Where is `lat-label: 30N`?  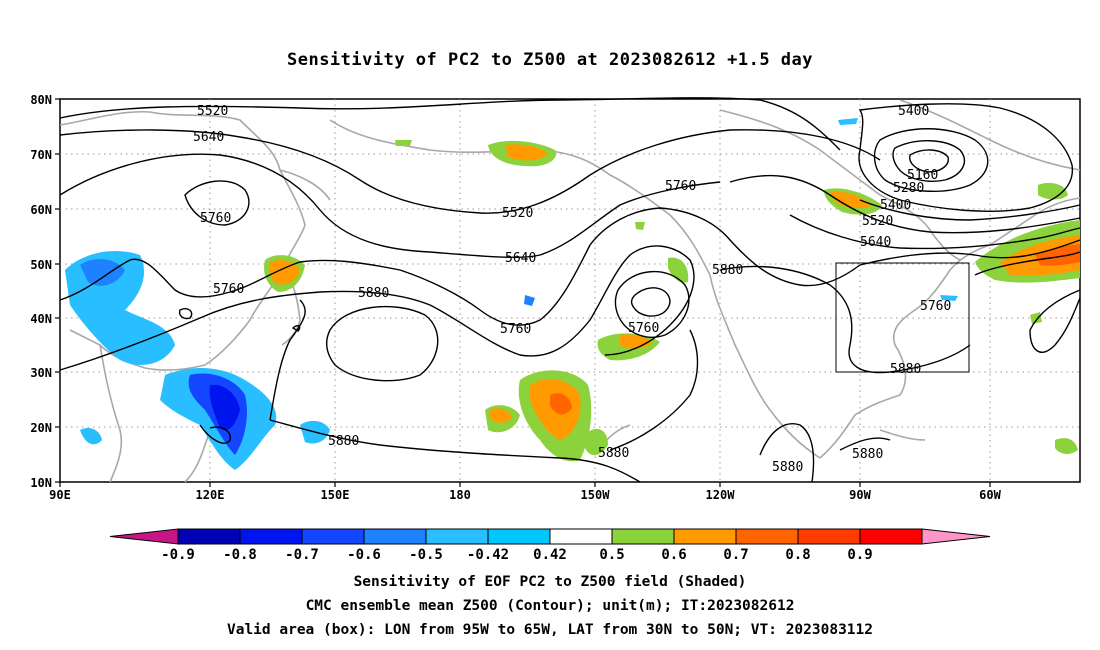 lat-label: 30N is located at coordinates (41, 373).